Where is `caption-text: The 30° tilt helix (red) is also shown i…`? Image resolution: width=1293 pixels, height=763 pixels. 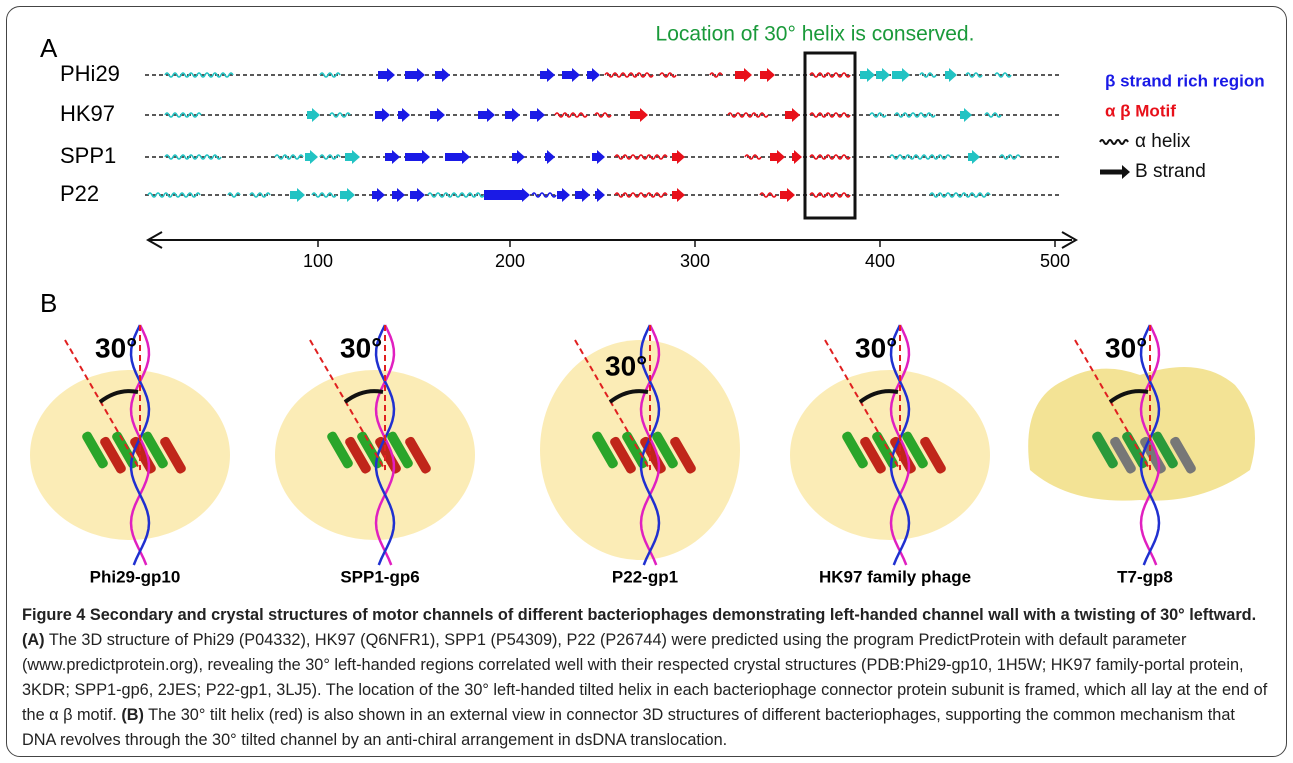 caption-text: The 30° tilt helix (red) is also shown i… is located at coordinates (628, 727).